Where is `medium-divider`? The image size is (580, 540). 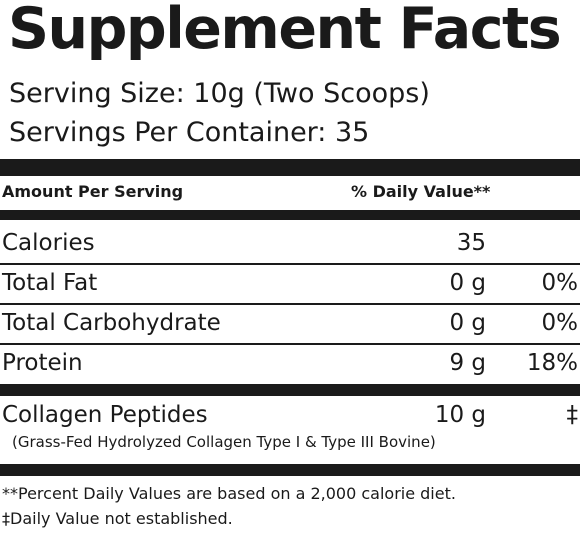
medium-divider is located at coordinates (290, 215).